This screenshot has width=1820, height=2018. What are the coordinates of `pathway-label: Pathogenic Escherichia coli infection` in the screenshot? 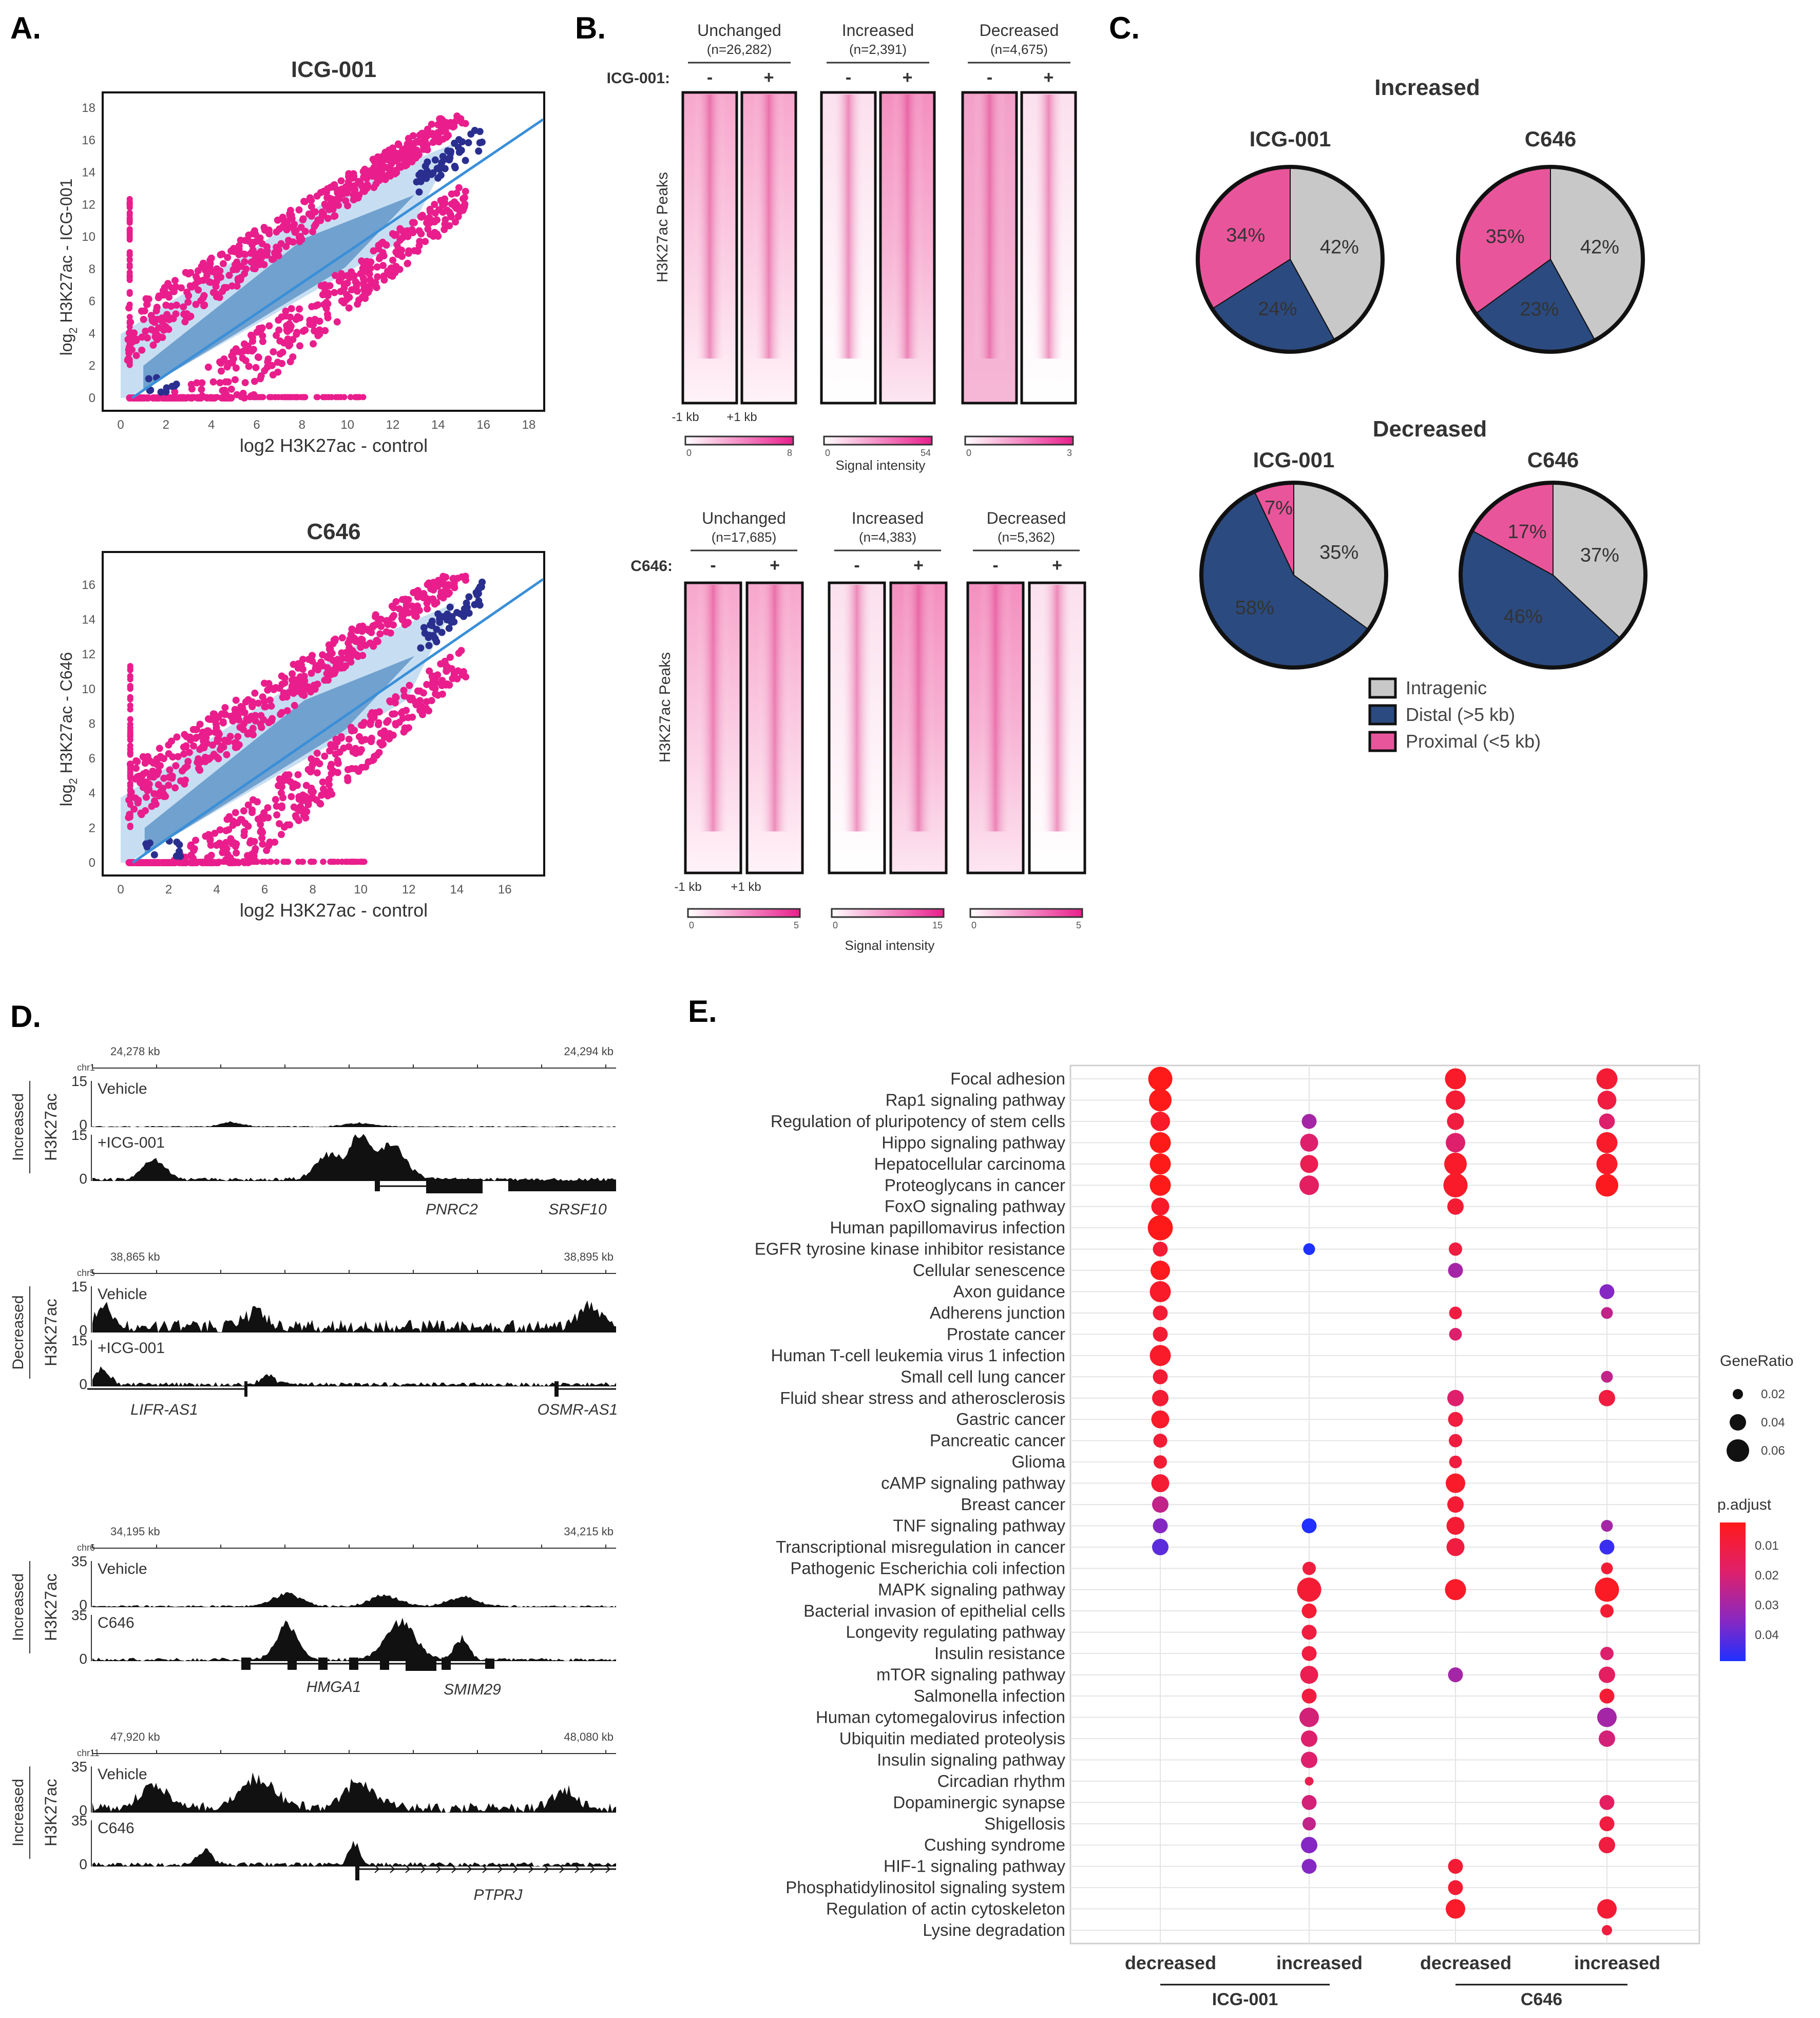 It's located at (927, 1567).